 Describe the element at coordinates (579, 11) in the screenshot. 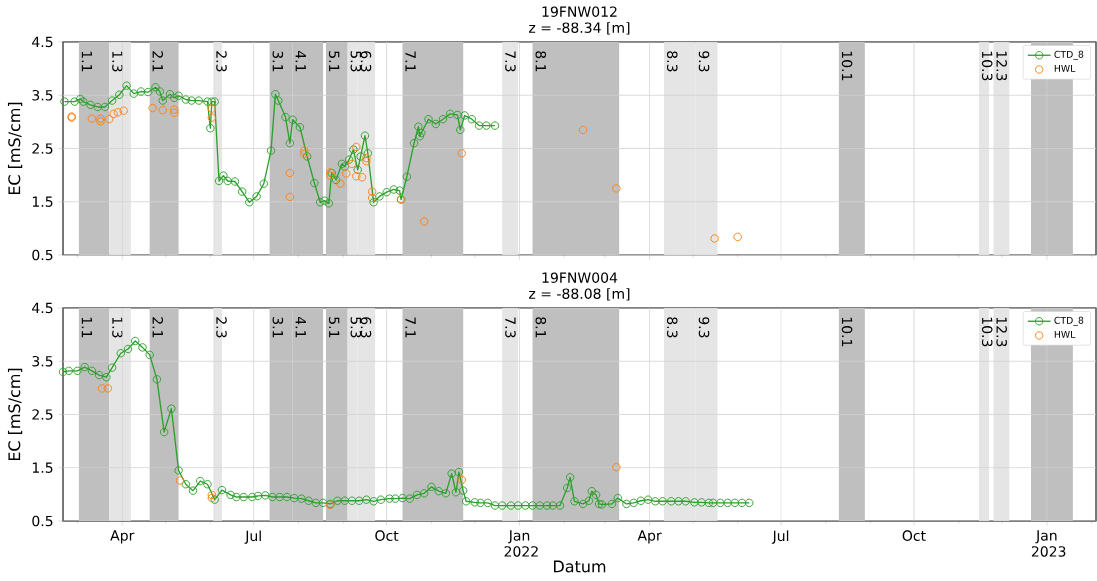

I see `chart-title: 19FNW012` at that location.